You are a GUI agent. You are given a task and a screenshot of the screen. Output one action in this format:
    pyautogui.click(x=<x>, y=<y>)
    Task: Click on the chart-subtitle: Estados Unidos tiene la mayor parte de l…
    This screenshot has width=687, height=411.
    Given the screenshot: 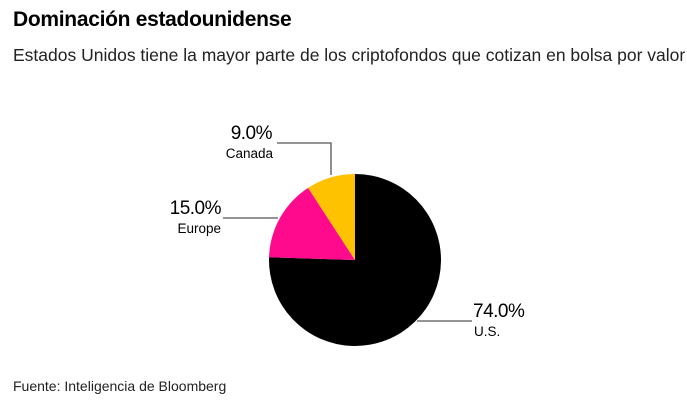 What is the action you would take?
    pyautogui.click(x=349, y=55)
    